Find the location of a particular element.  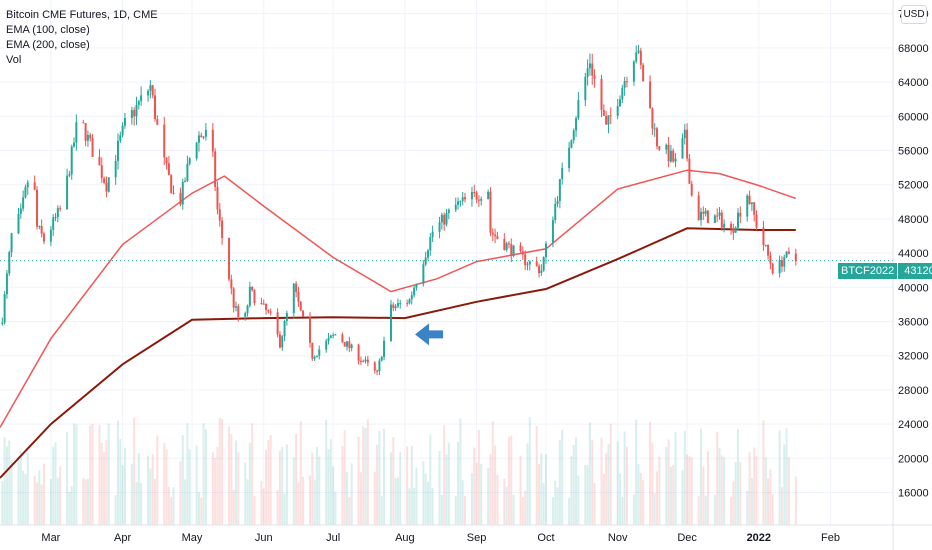

volume-legend: Vol is located at coordinates (14, 60).